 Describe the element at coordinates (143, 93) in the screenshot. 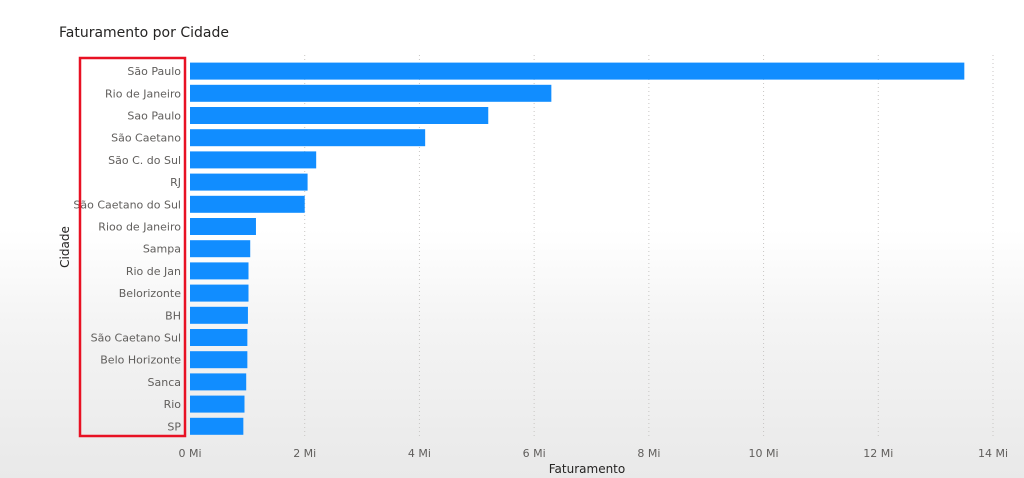

I see `category-label: Rio de Janeiro` at that location.